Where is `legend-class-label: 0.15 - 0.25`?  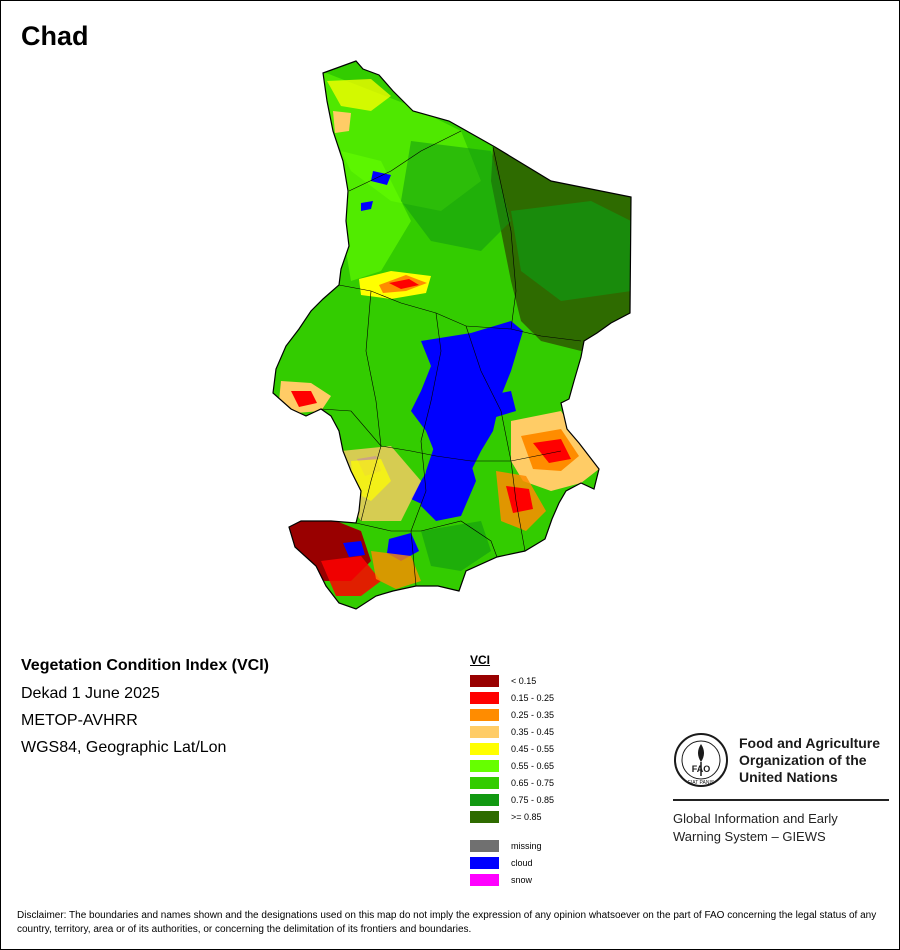
legend-class-label: 0.15 - 0.25 is located at coordinates (533, 697).